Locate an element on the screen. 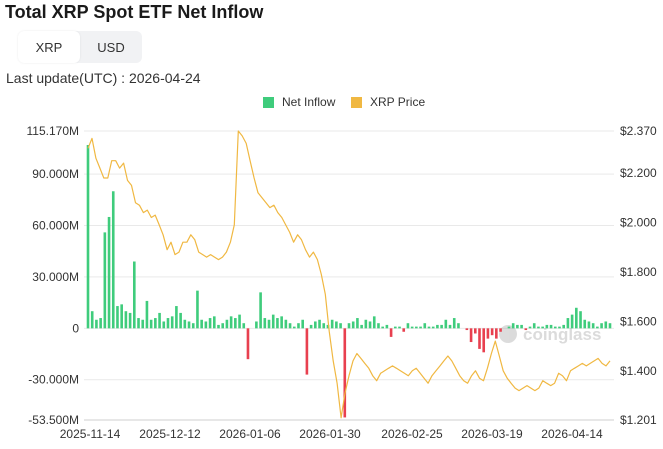  chart-title: Total XRP Spot ETF Net Inflow is located at coordinates (134, 12).